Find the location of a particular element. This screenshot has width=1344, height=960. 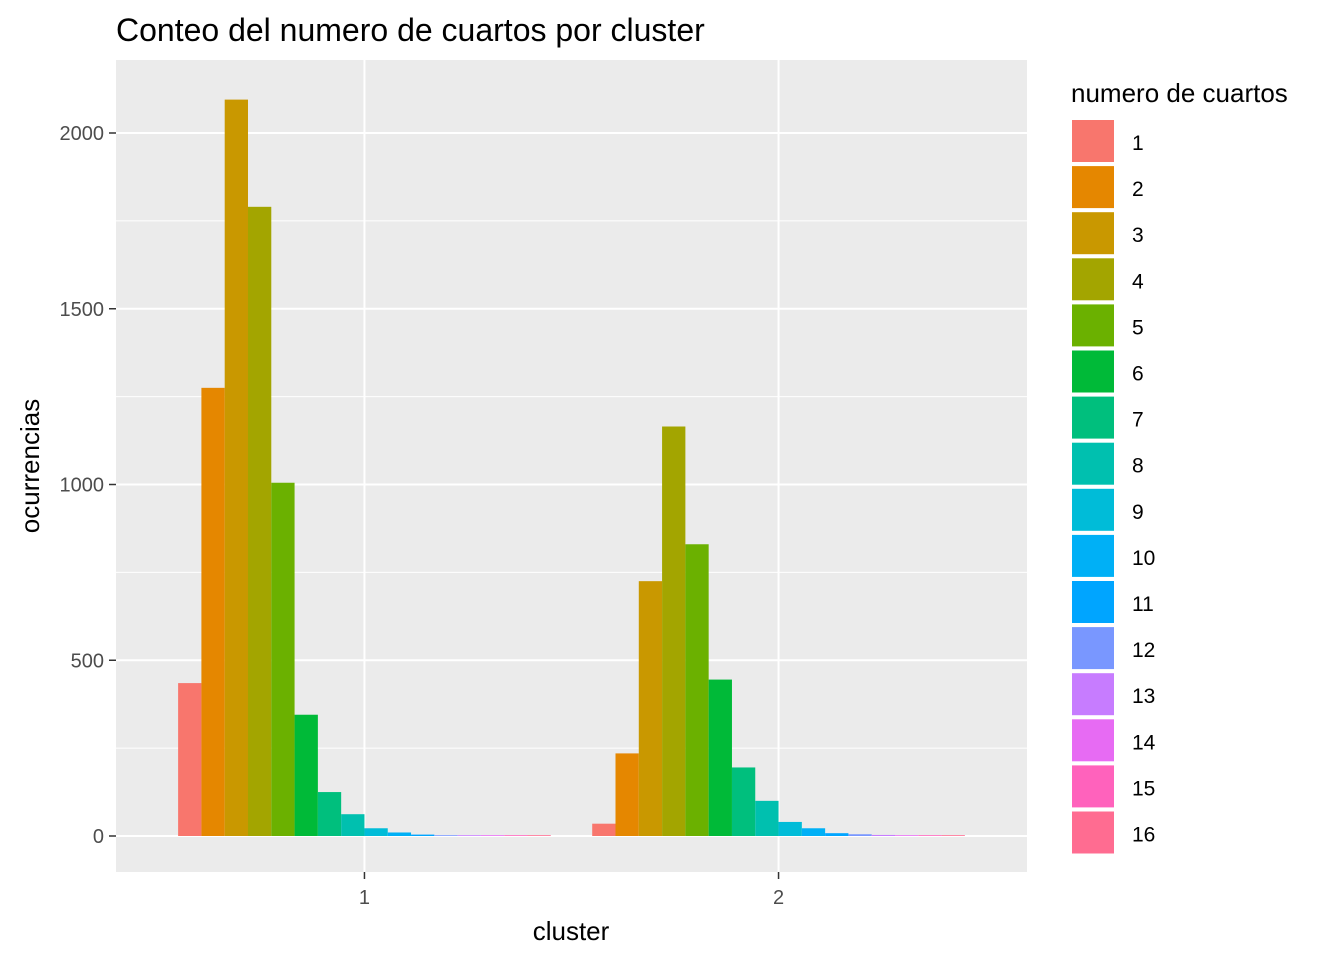

y-tick-label: 0 is located at coordinates (98, 837).